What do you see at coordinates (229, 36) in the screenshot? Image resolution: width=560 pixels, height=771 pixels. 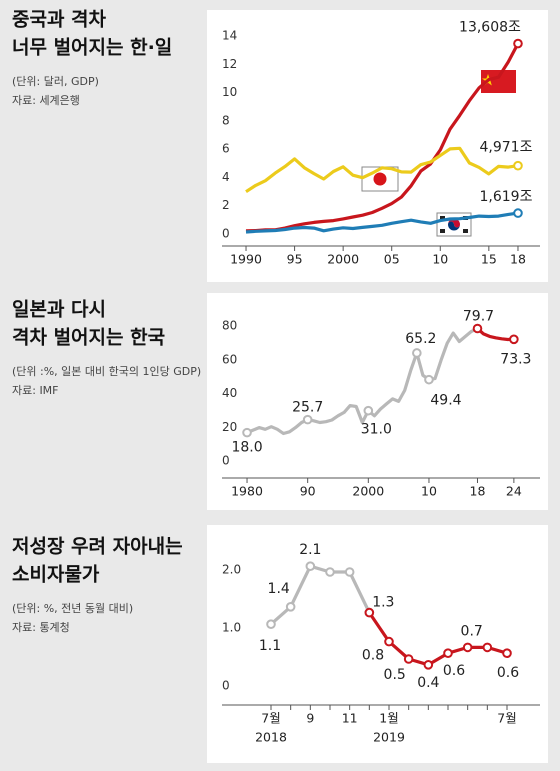 I see `y-tick-label: 14` at bounding box center [229, 36].